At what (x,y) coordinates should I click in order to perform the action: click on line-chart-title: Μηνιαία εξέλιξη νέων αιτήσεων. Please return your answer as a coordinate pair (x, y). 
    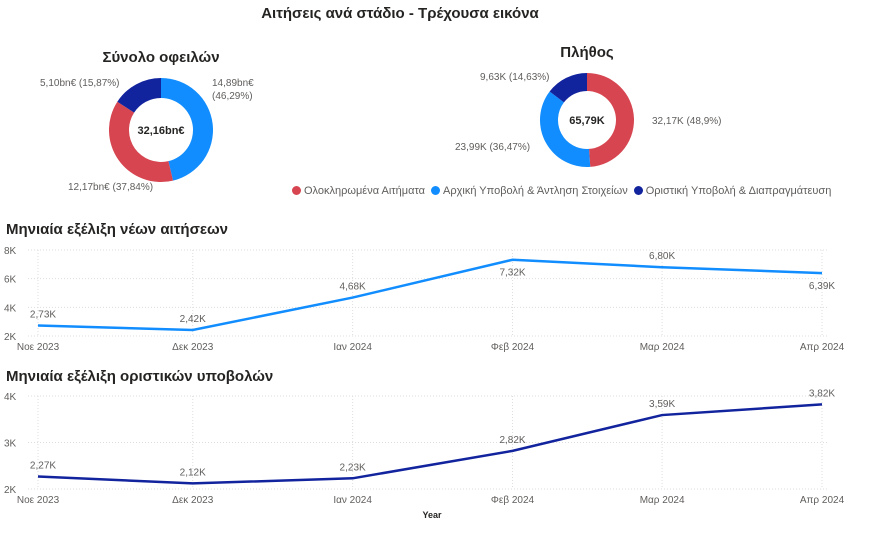
    Looking at the image, I should click on (117, 229).